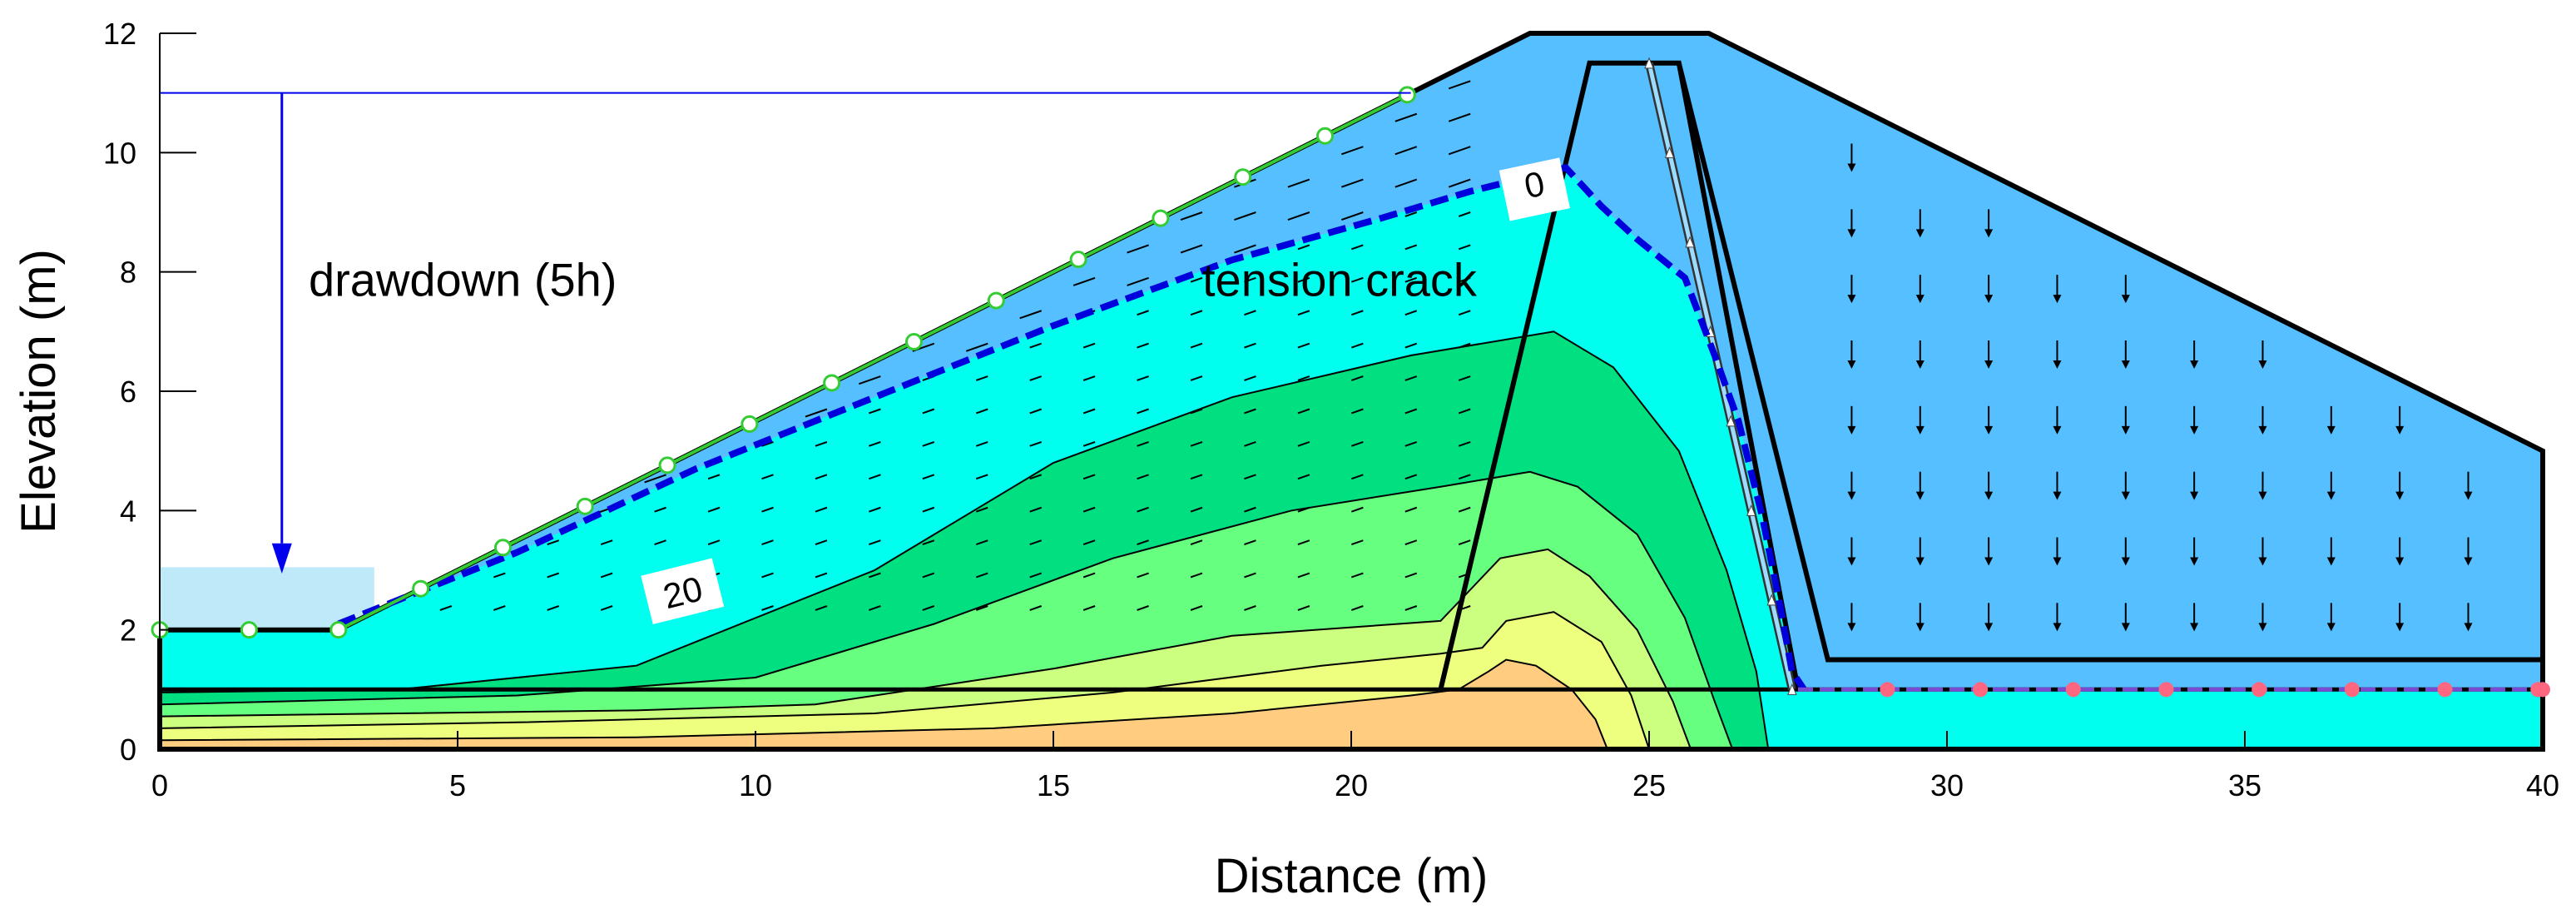 Image resolution: width=2576 pixels, height=919 pixels. What do you see at coordinates (120, 153) in the screenshot?
I see `y-tick-label: 10` at bounding box center [120, 153].